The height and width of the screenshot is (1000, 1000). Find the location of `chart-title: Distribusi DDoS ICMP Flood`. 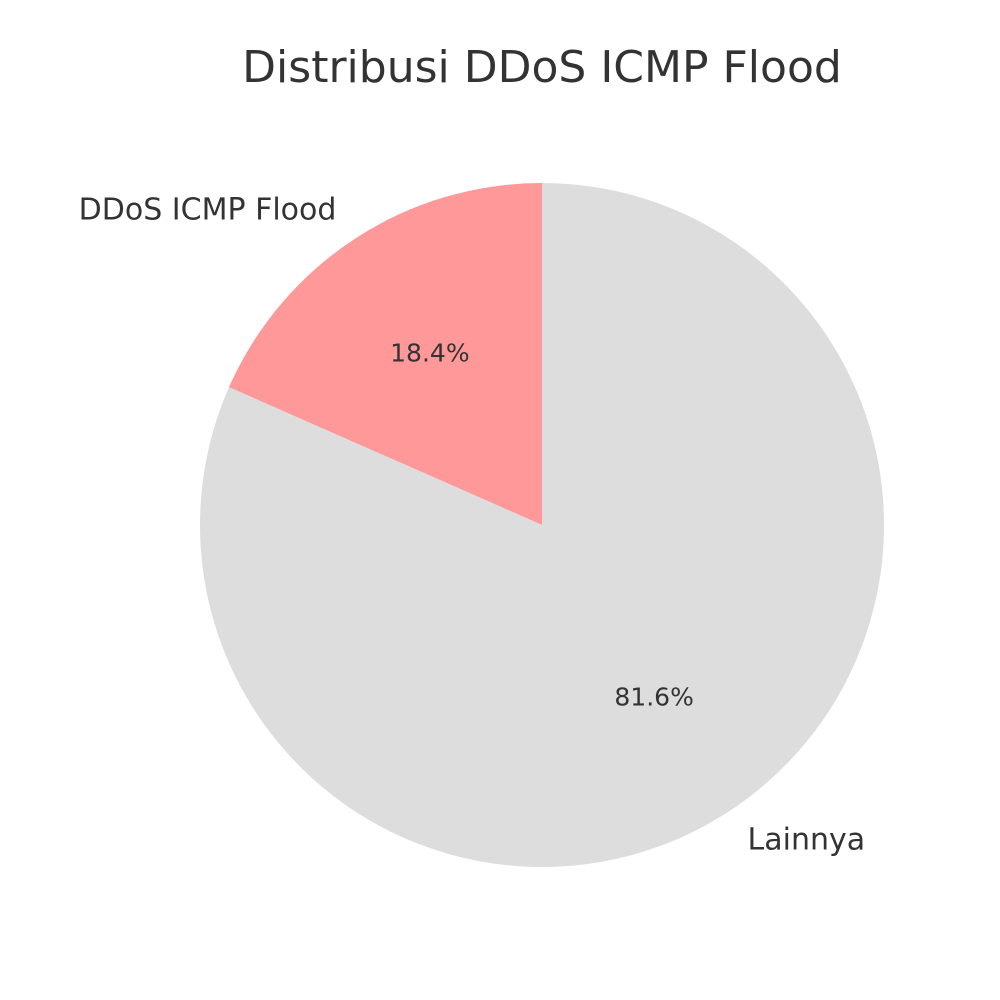

chart-title: Distribusi DDoS ICMP Flood is located at coordinates (542, 67).